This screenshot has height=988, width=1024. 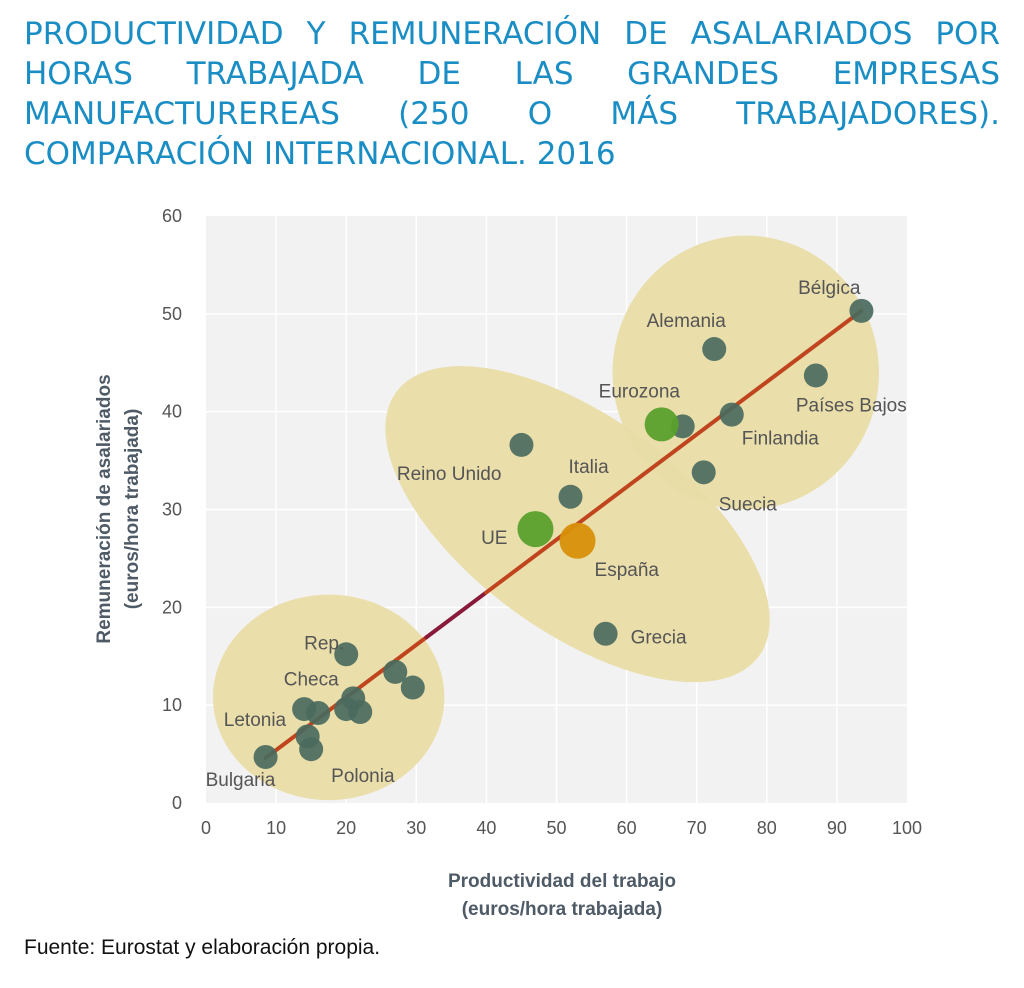 I want to click on point-label: UE, so click(x=494, y=538).